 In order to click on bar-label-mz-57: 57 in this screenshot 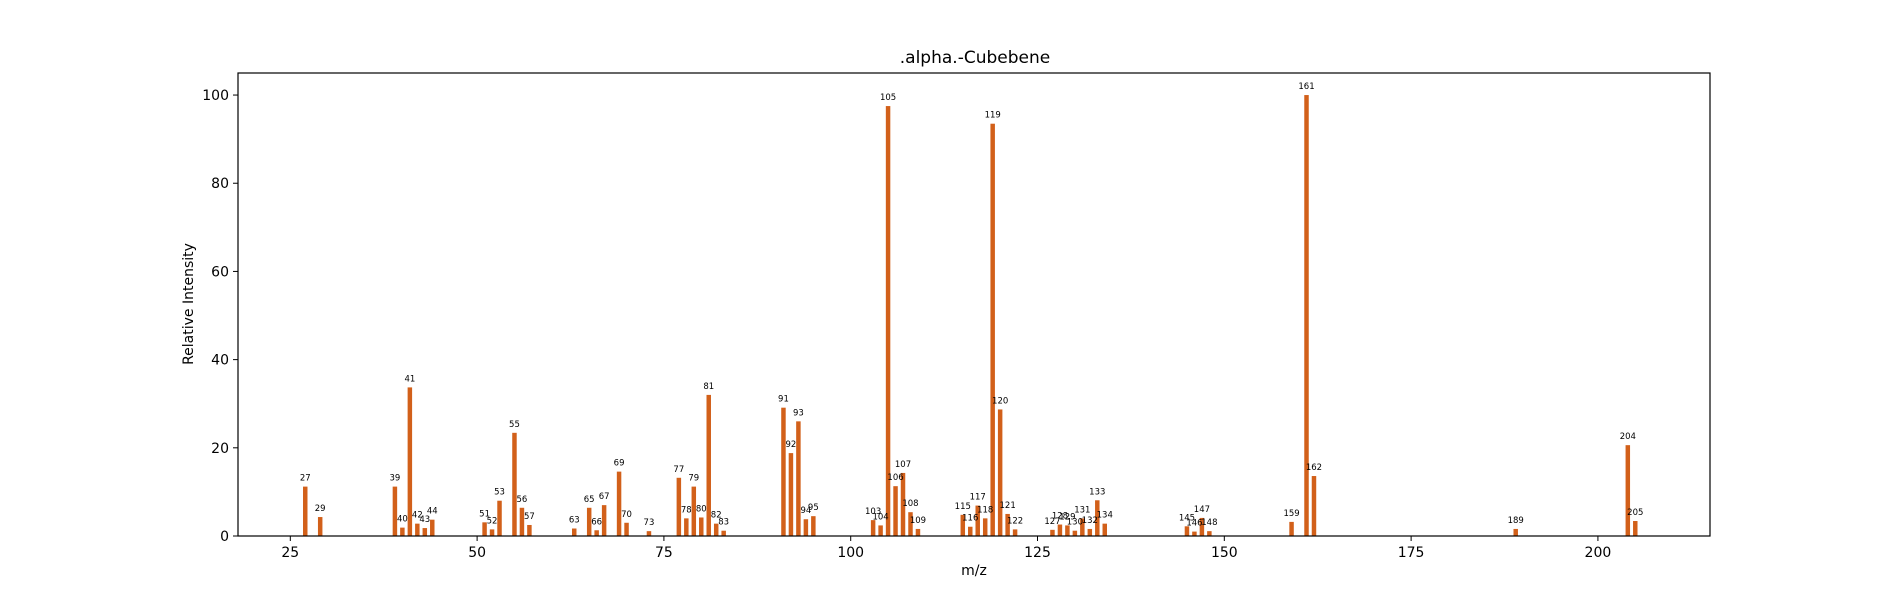, I will do `click(529, 517)`.